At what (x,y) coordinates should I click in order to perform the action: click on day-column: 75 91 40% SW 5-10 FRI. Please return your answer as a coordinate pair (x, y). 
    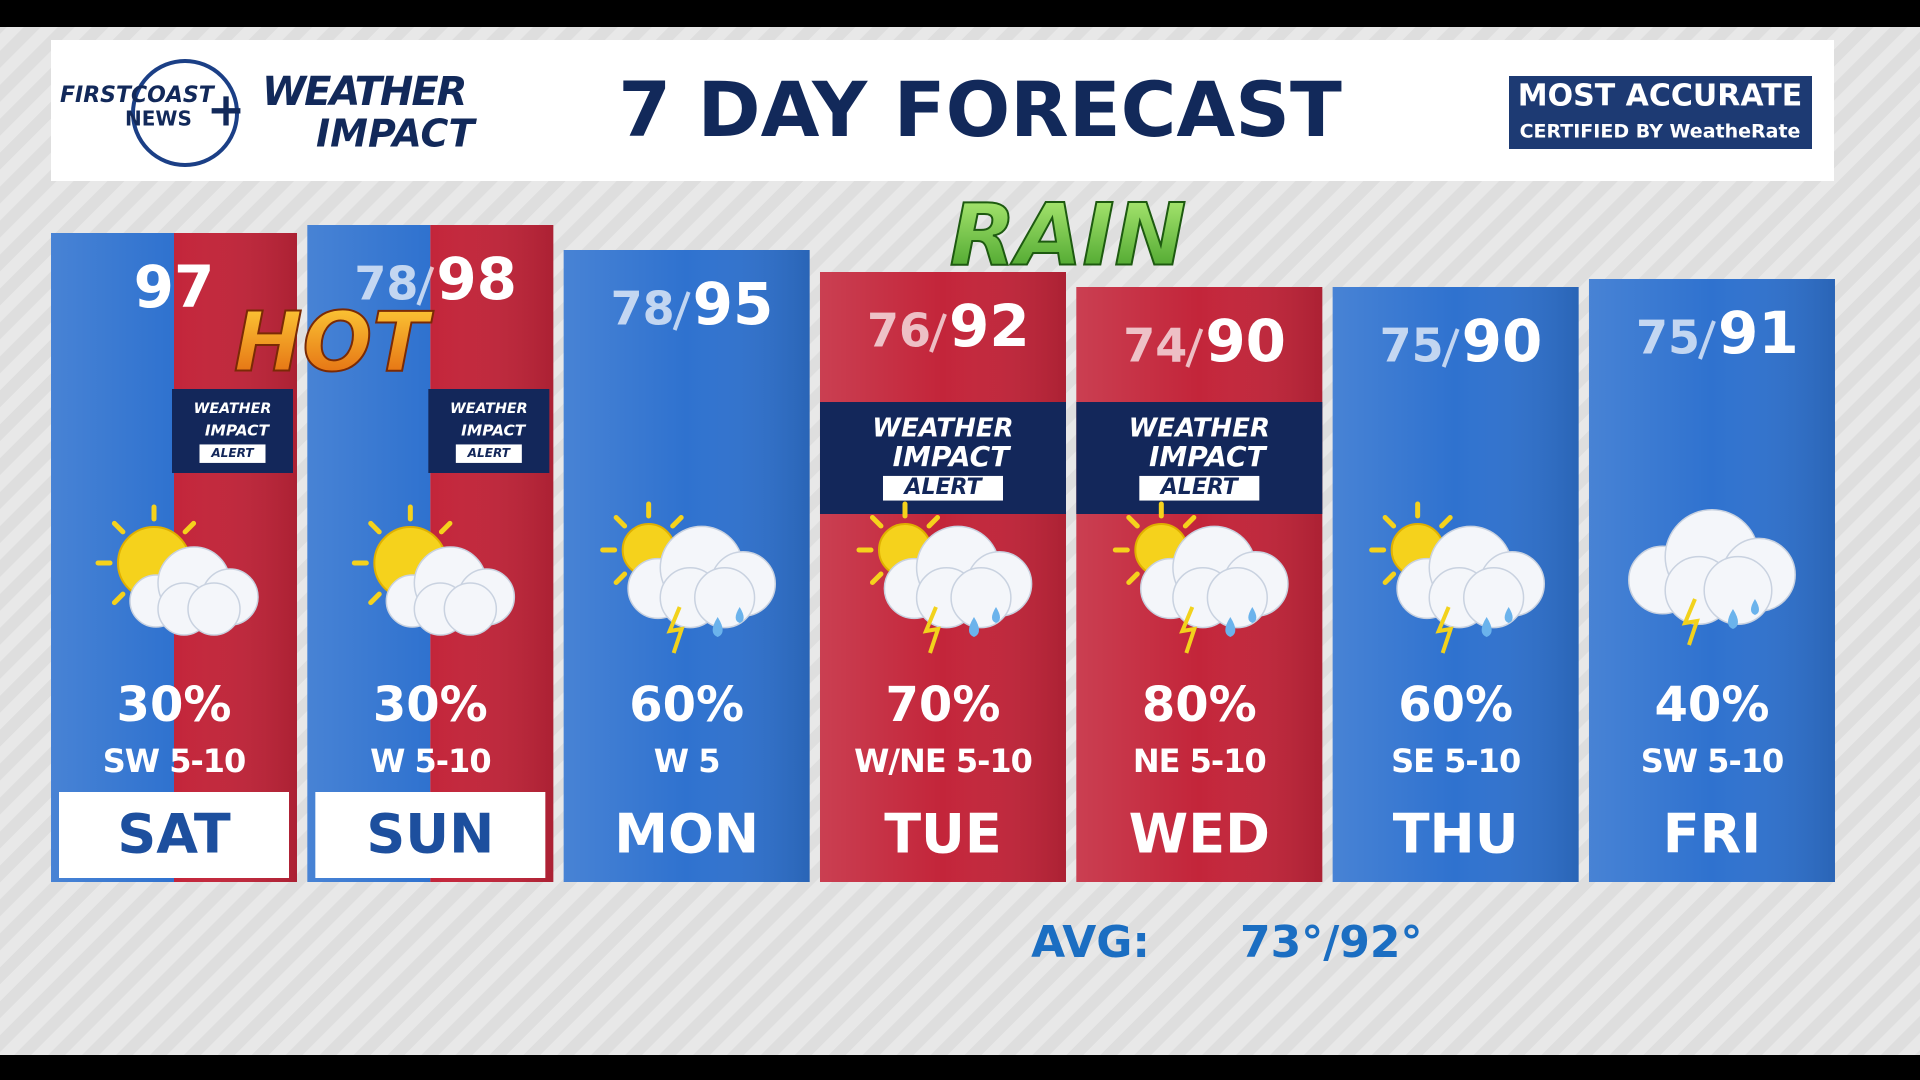
    Looking at the image, I should click on (1711, 580).